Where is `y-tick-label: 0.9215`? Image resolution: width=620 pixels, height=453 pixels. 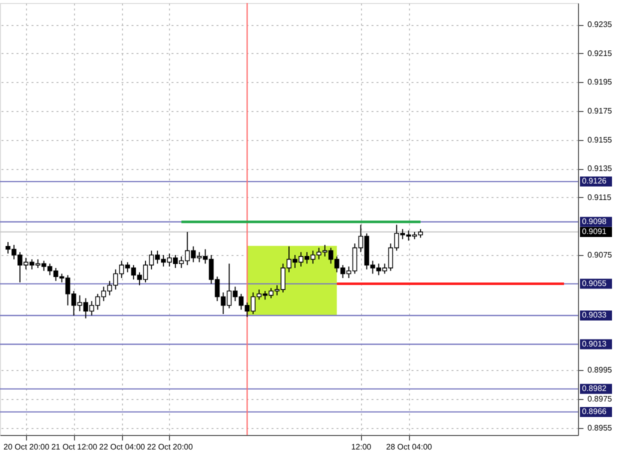 y-tick-label: 0.9215 is located at coordinates (600, 53).